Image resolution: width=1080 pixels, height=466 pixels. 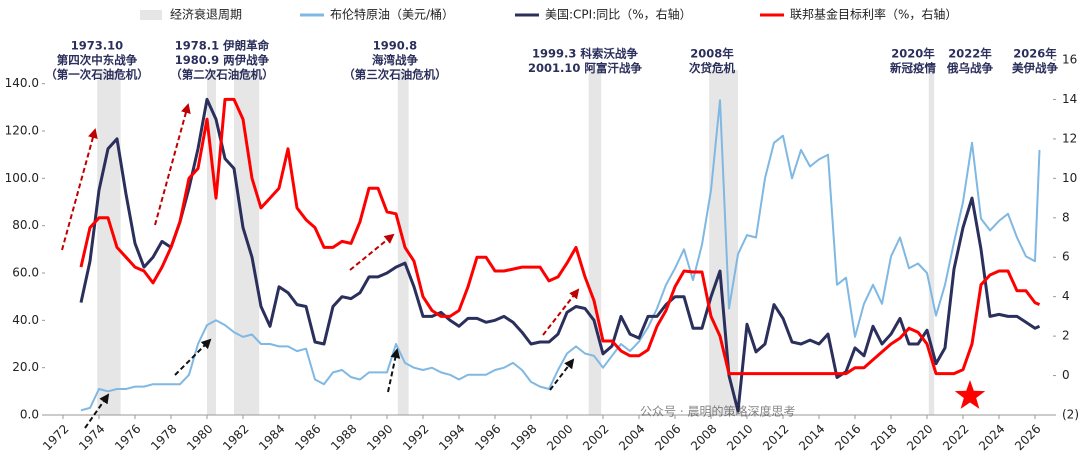 I want to click on legend-label: 美国:CPI:同比（%，右轴）, so click(x=618, y=14).